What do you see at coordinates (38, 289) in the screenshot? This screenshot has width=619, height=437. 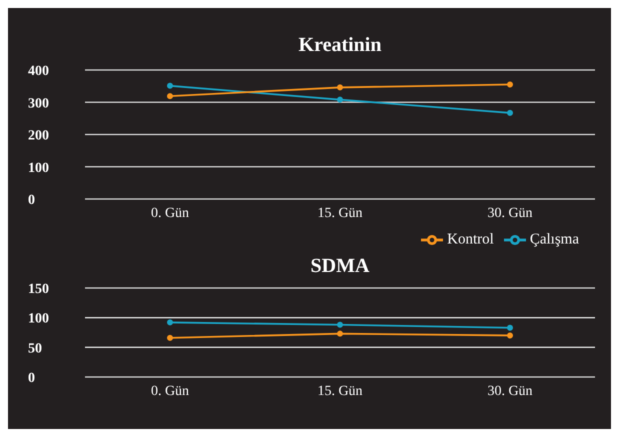 I see `y-tick-label: 150` at bounding box center [38, 289].